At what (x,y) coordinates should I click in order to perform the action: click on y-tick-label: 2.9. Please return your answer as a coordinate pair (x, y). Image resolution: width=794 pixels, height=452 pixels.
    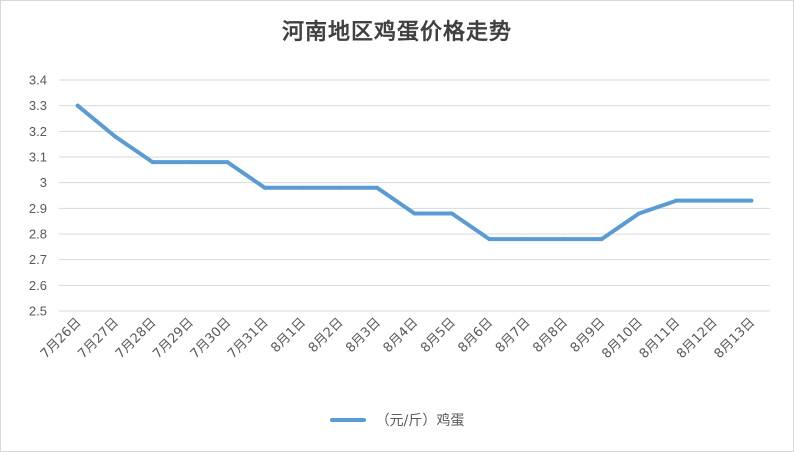
    Looking at the image, I should click on (38, 208).